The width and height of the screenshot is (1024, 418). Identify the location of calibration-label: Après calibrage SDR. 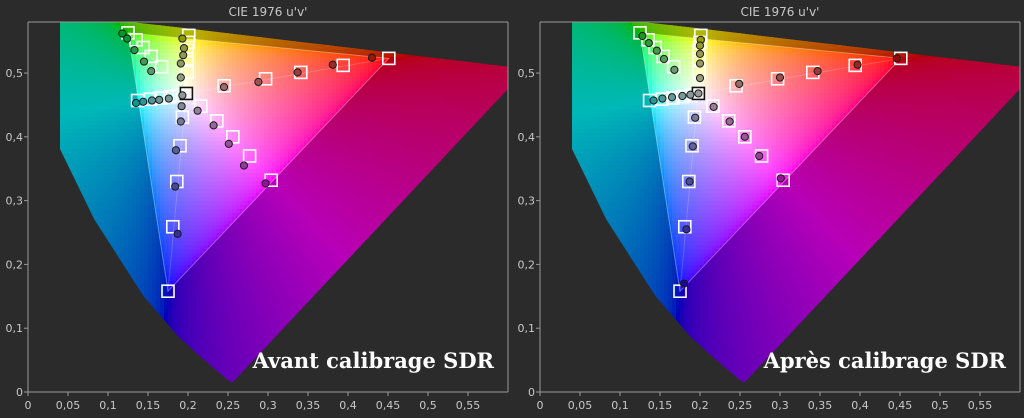
(885, 360).